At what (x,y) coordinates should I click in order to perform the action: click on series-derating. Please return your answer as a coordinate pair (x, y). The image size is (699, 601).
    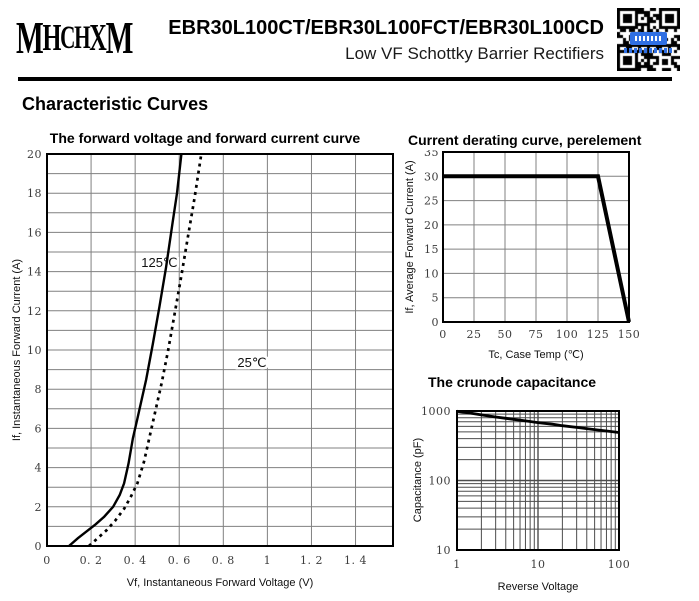
    Looking at the image, I should click on (537, 248).